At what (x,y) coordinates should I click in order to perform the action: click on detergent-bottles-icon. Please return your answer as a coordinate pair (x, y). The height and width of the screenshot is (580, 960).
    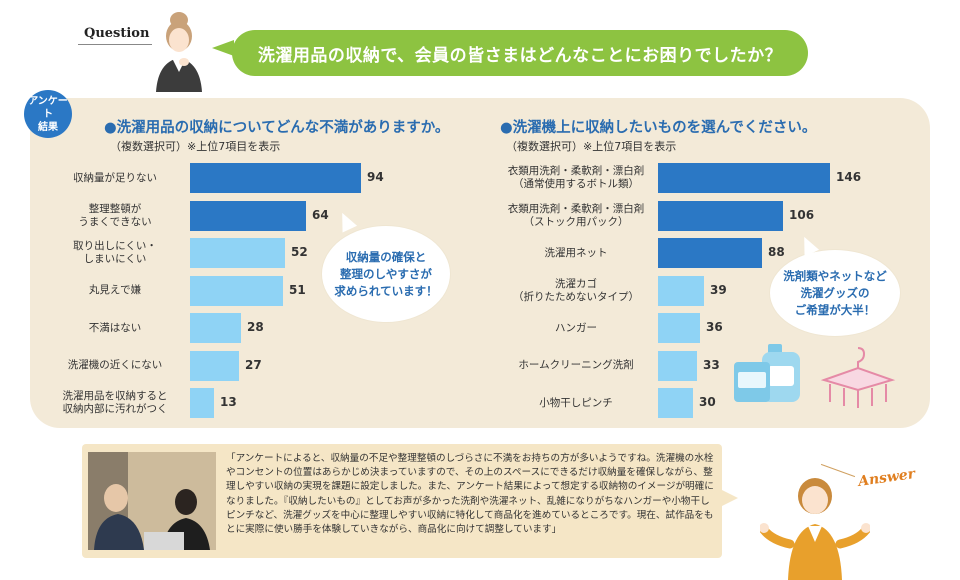
    Looking at the image, I should click on (767, 373).